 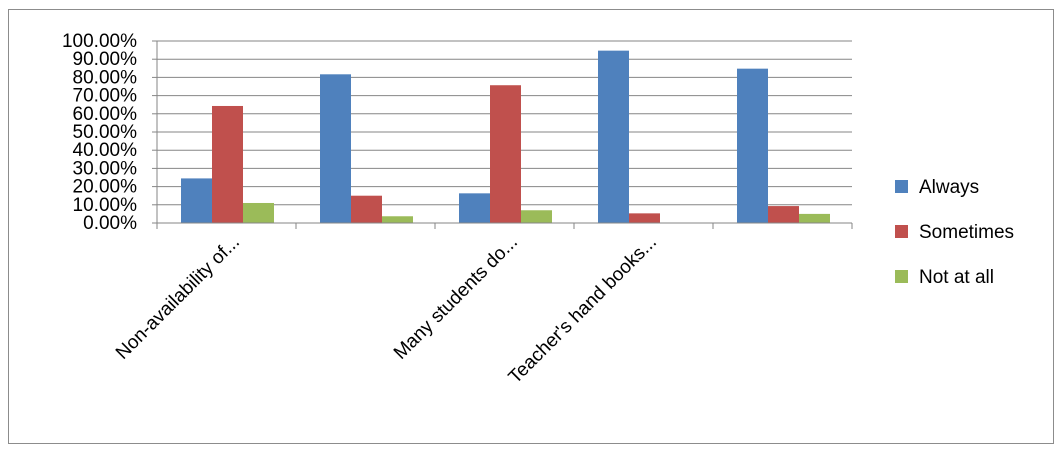 What do you see at coordinates (966, 232) in the screenshot?
I see `legend-label: Sometimes` at bounding box center [966, 232].